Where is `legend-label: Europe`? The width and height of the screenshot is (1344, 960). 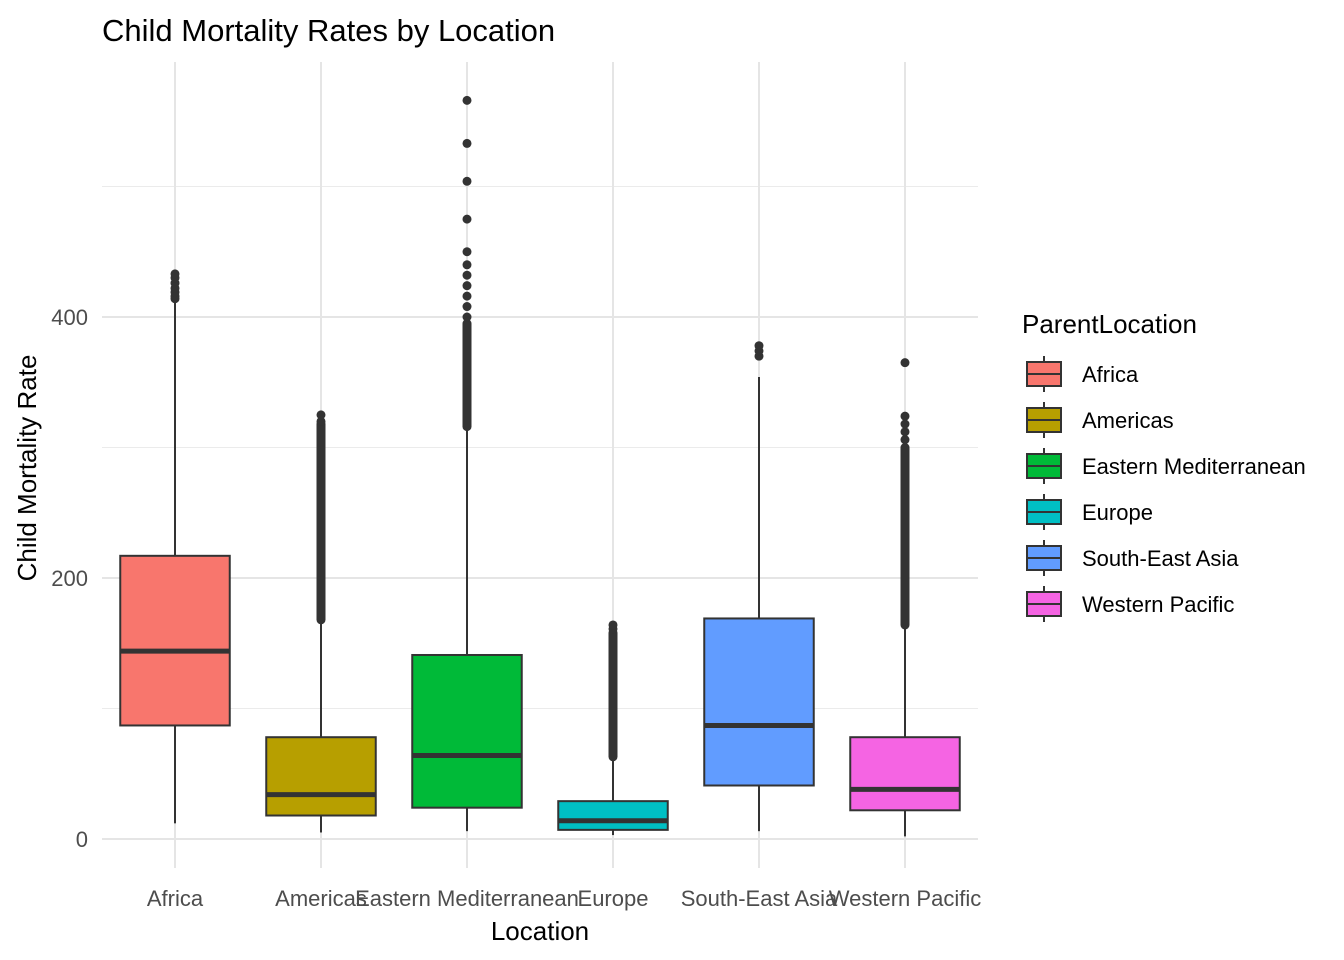
legend-label: Europe is located at coordinates (1117, 512).